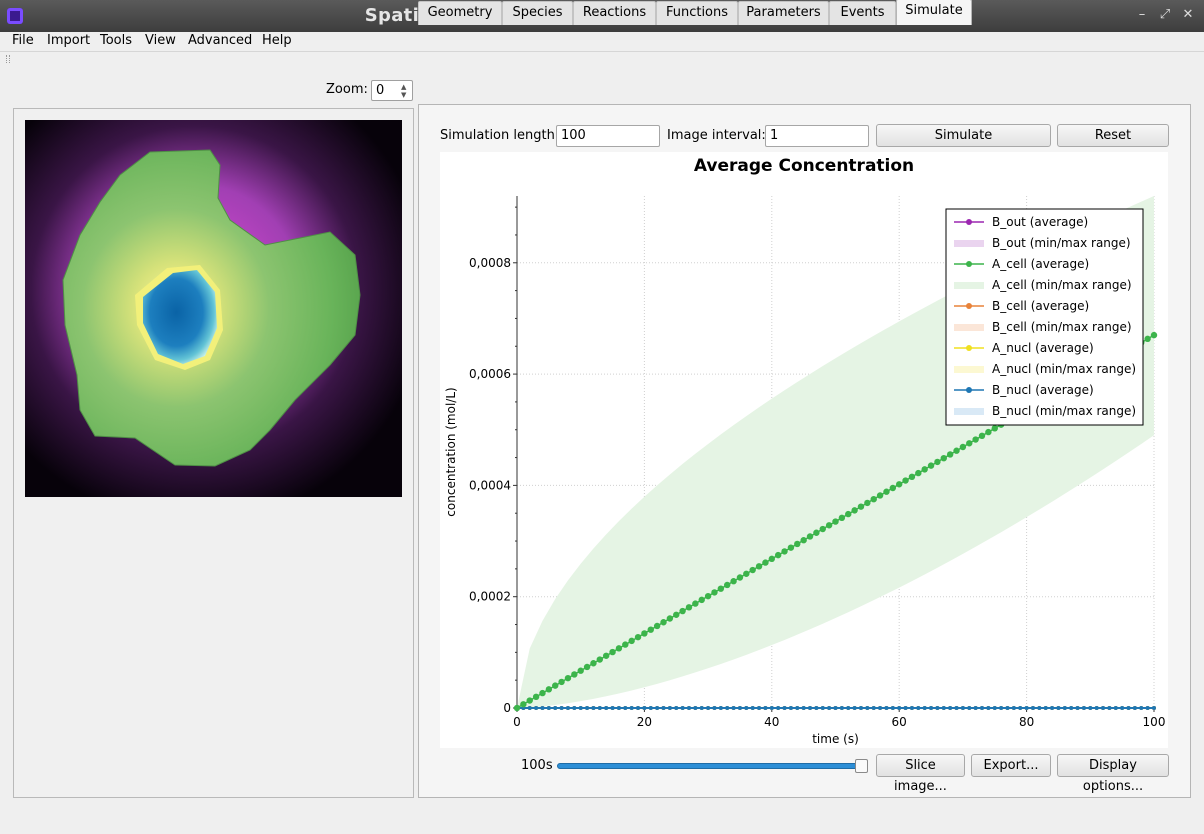  Describe the element at coordinates (1165, 14) in the screenshot. I see `restore-icon: ⤢` at that location.